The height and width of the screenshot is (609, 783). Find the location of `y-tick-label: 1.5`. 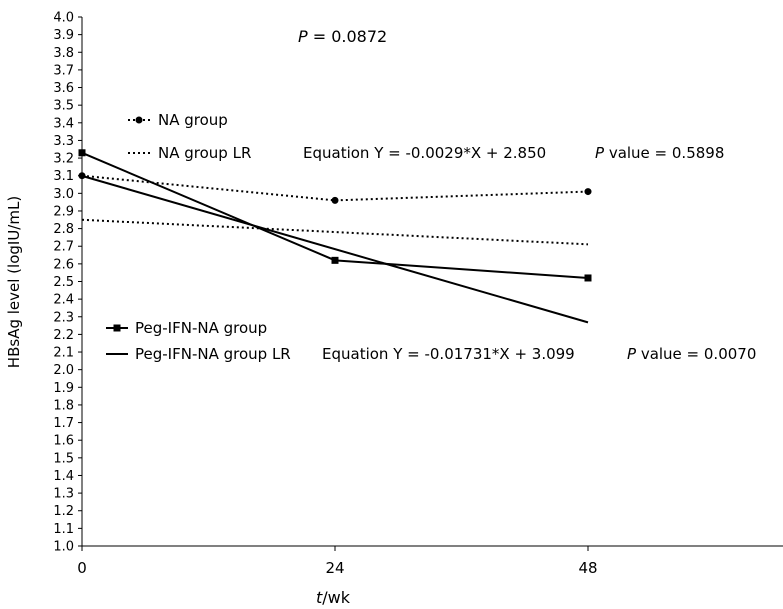

y-tick-label: 1.5 is located at coordinates (63, 458).